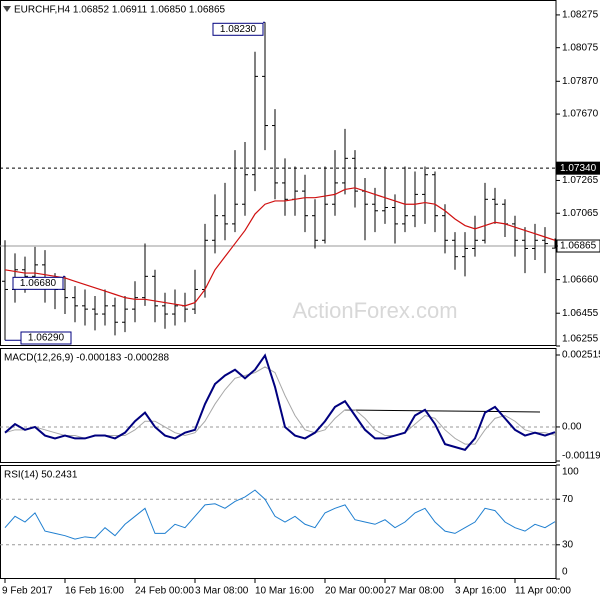 This screenshot has width=600, height=600. What do you see at coordinates (580, 180) in the screenshot?
I see `y-tick-label: 1.07265` at bounding box center [580, 180].